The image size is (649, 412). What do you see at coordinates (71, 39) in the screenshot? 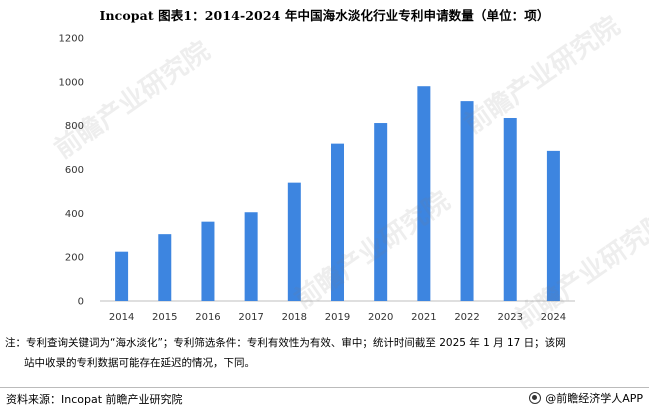
I see `y-tick-label: 1200` at bounding box center [71, 39].